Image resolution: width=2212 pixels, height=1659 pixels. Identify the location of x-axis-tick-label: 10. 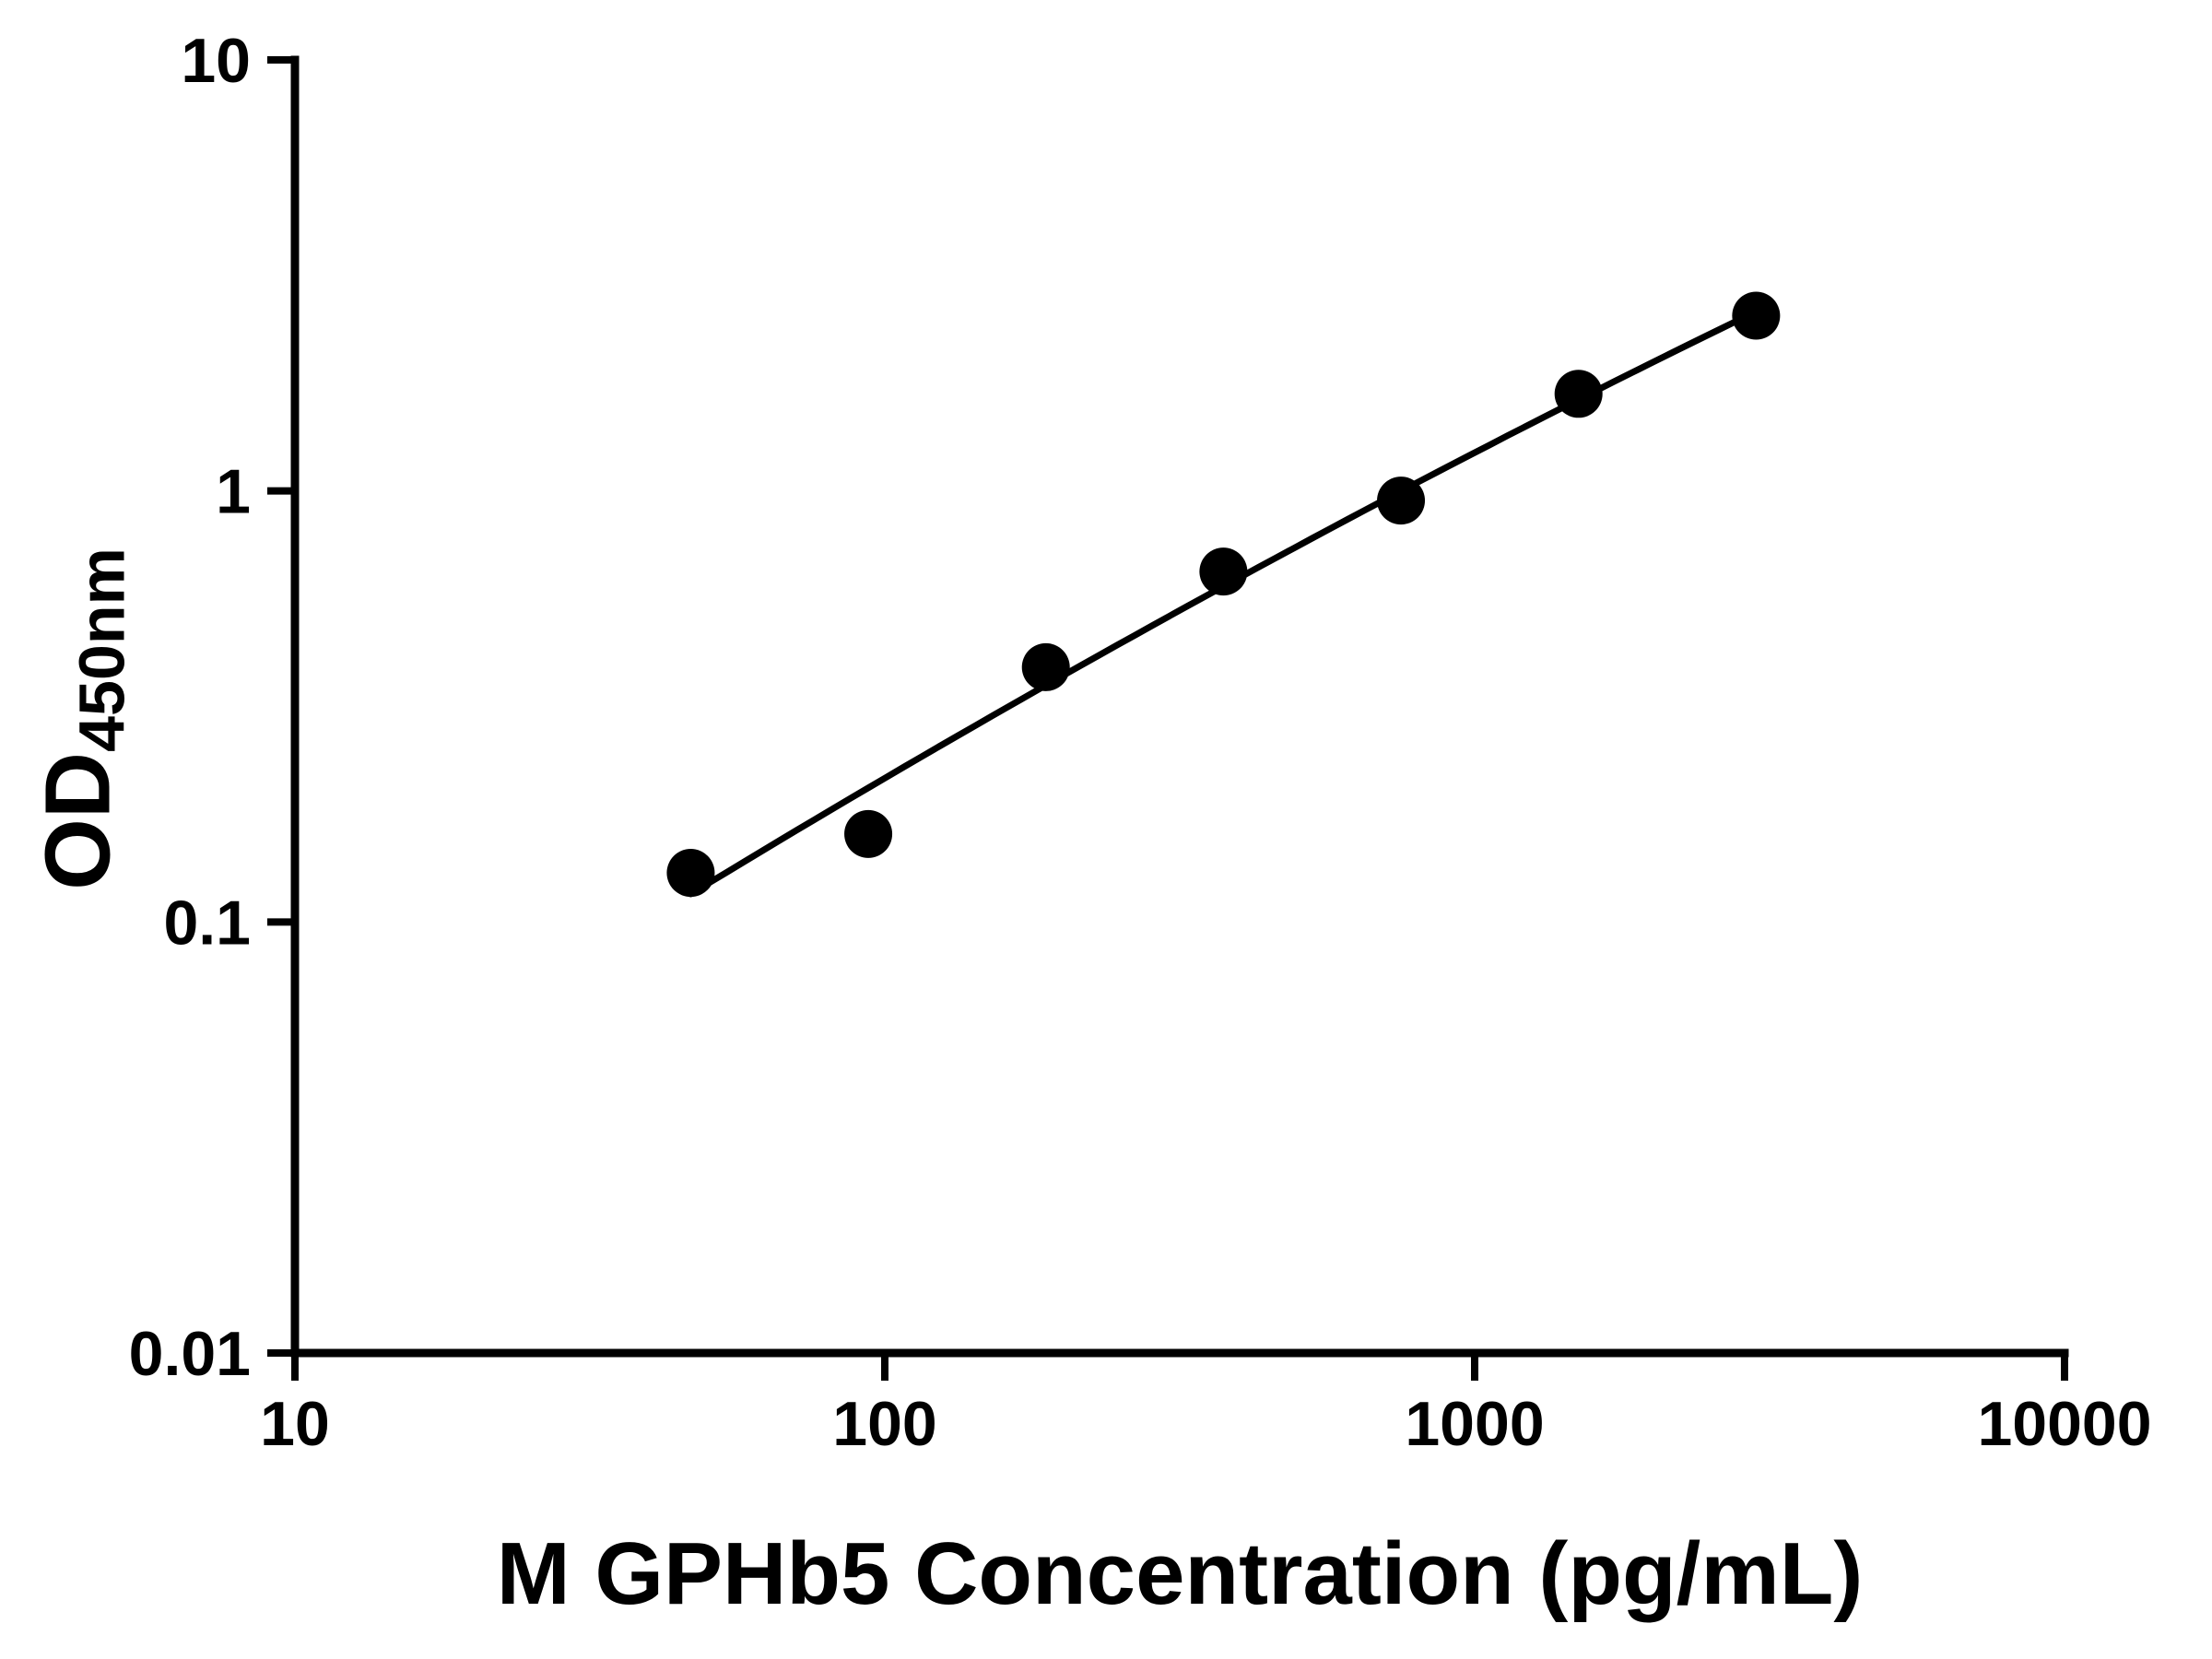
(295, 1424).